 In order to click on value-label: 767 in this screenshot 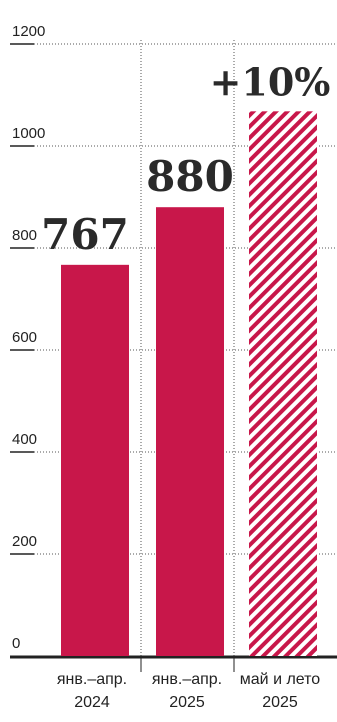, I will do `click(85, 234)`.